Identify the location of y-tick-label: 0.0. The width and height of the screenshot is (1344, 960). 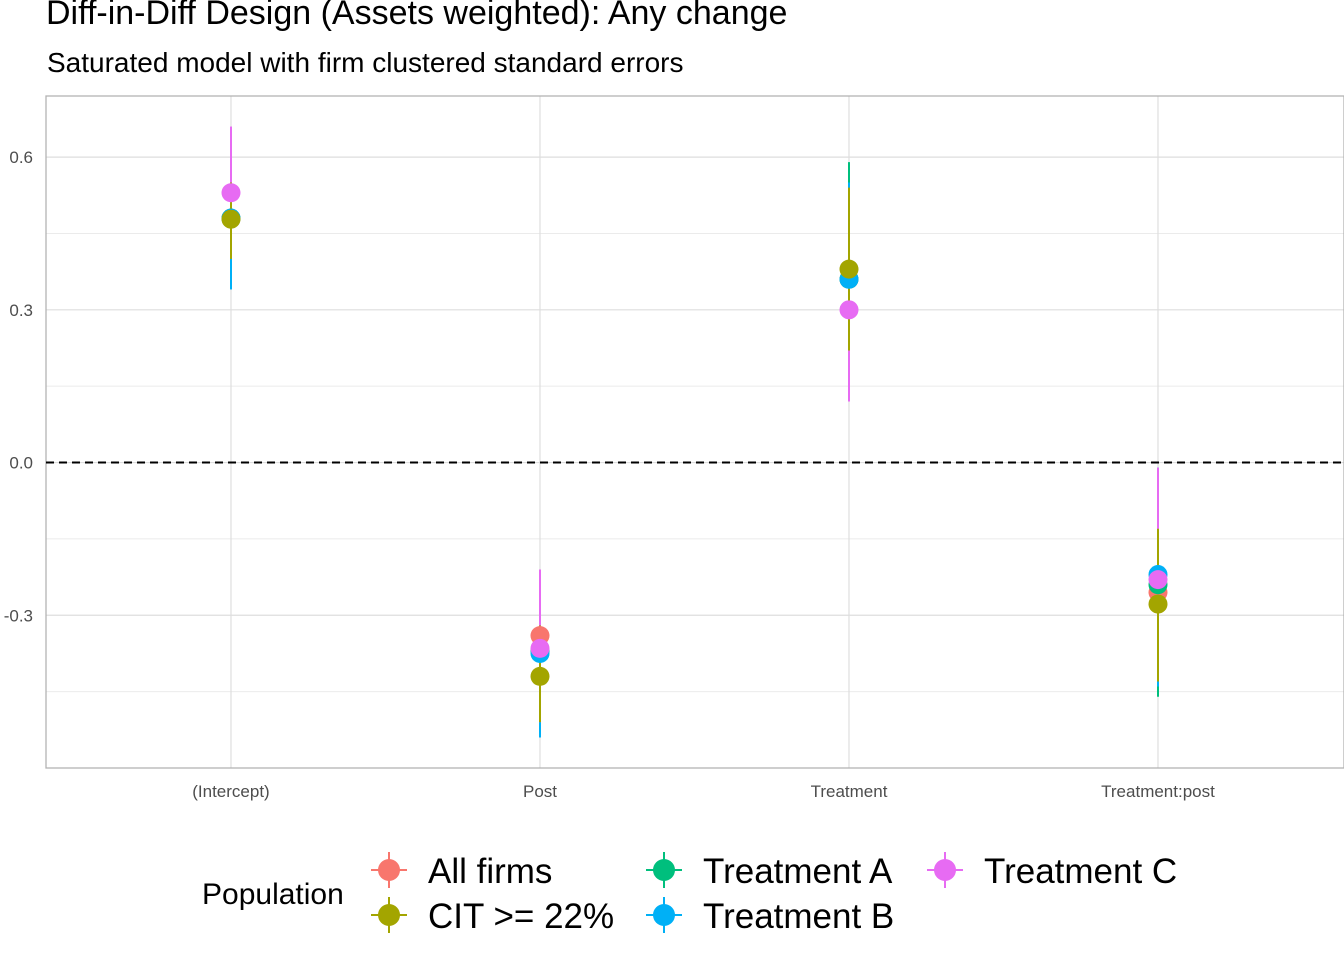
(21, 463).